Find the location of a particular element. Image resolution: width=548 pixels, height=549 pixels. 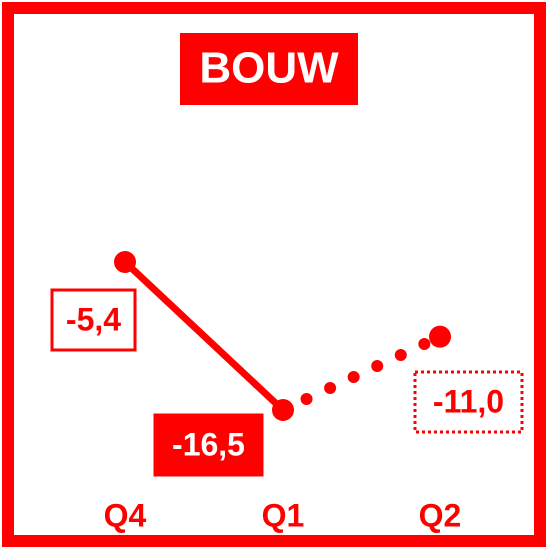

chart-title: BOUW is located at coordinates (269, 68).